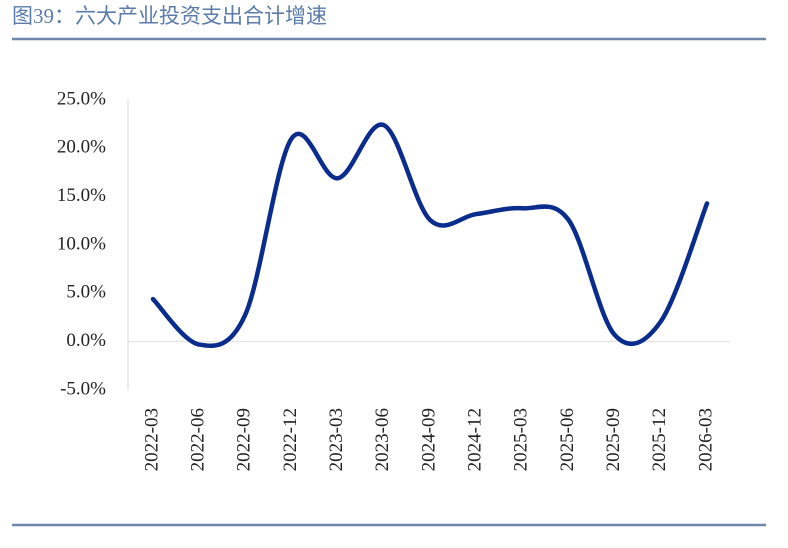 This screenshot has width=788, height=548. Describe the element at coordinates (705, 439) in the screenshot. I see `x-tick-label: 2026-03` at that location.